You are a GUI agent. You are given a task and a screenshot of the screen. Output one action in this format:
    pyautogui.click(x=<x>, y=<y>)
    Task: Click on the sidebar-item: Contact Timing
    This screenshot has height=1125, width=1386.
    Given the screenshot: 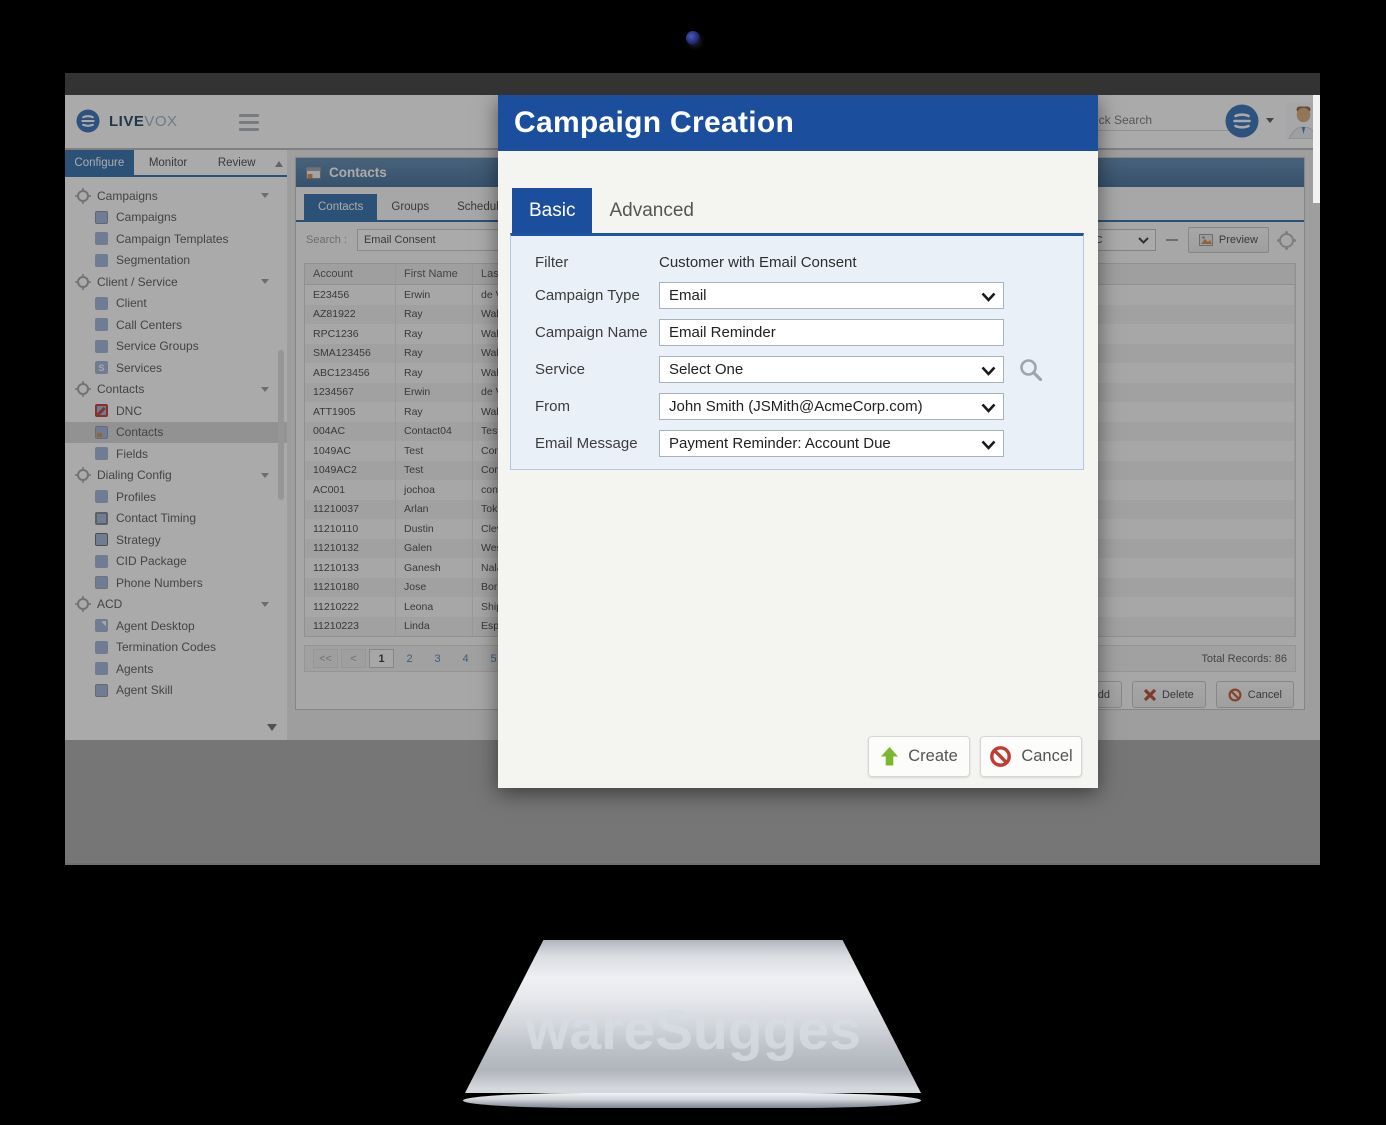 What is the action you would take?
    pyautogui.click(x=176, y=519)
    